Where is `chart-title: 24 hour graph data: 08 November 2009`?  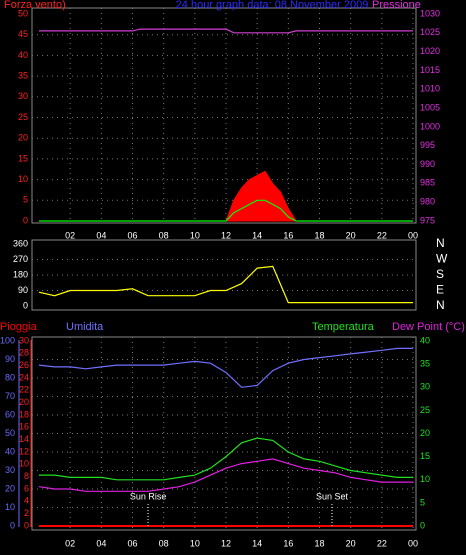
chart-title: 24 hour graph data: 08 November 2009 is located at coordinates (272, 5).